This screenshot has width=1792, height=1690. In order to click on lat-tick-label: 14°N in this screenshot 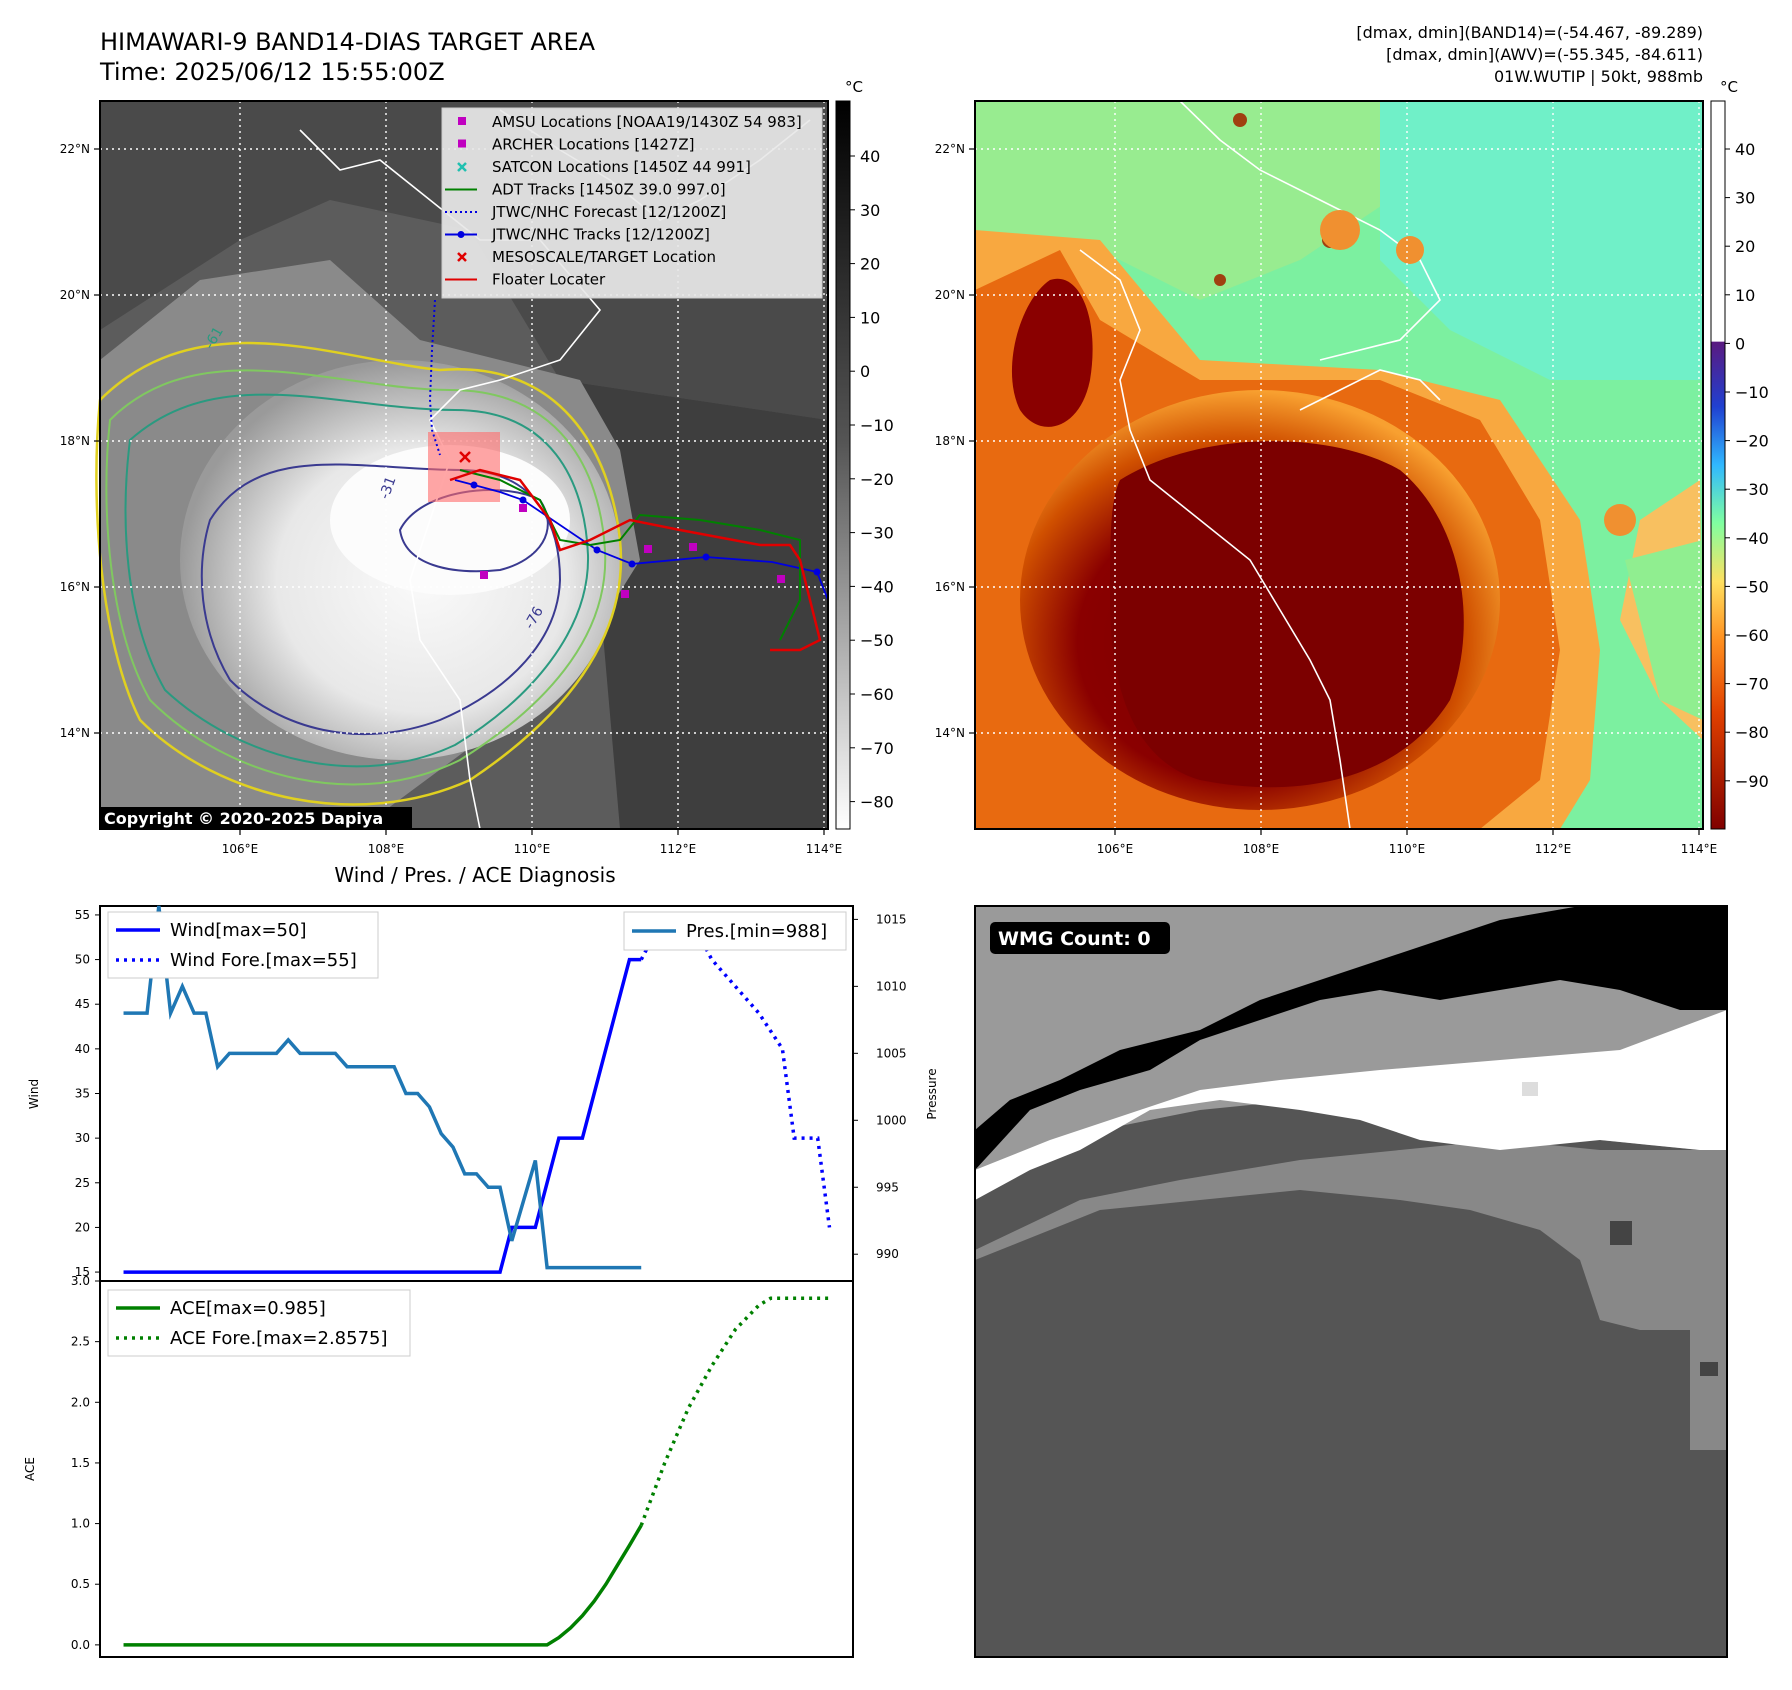, I will do `click(950, 733)`.